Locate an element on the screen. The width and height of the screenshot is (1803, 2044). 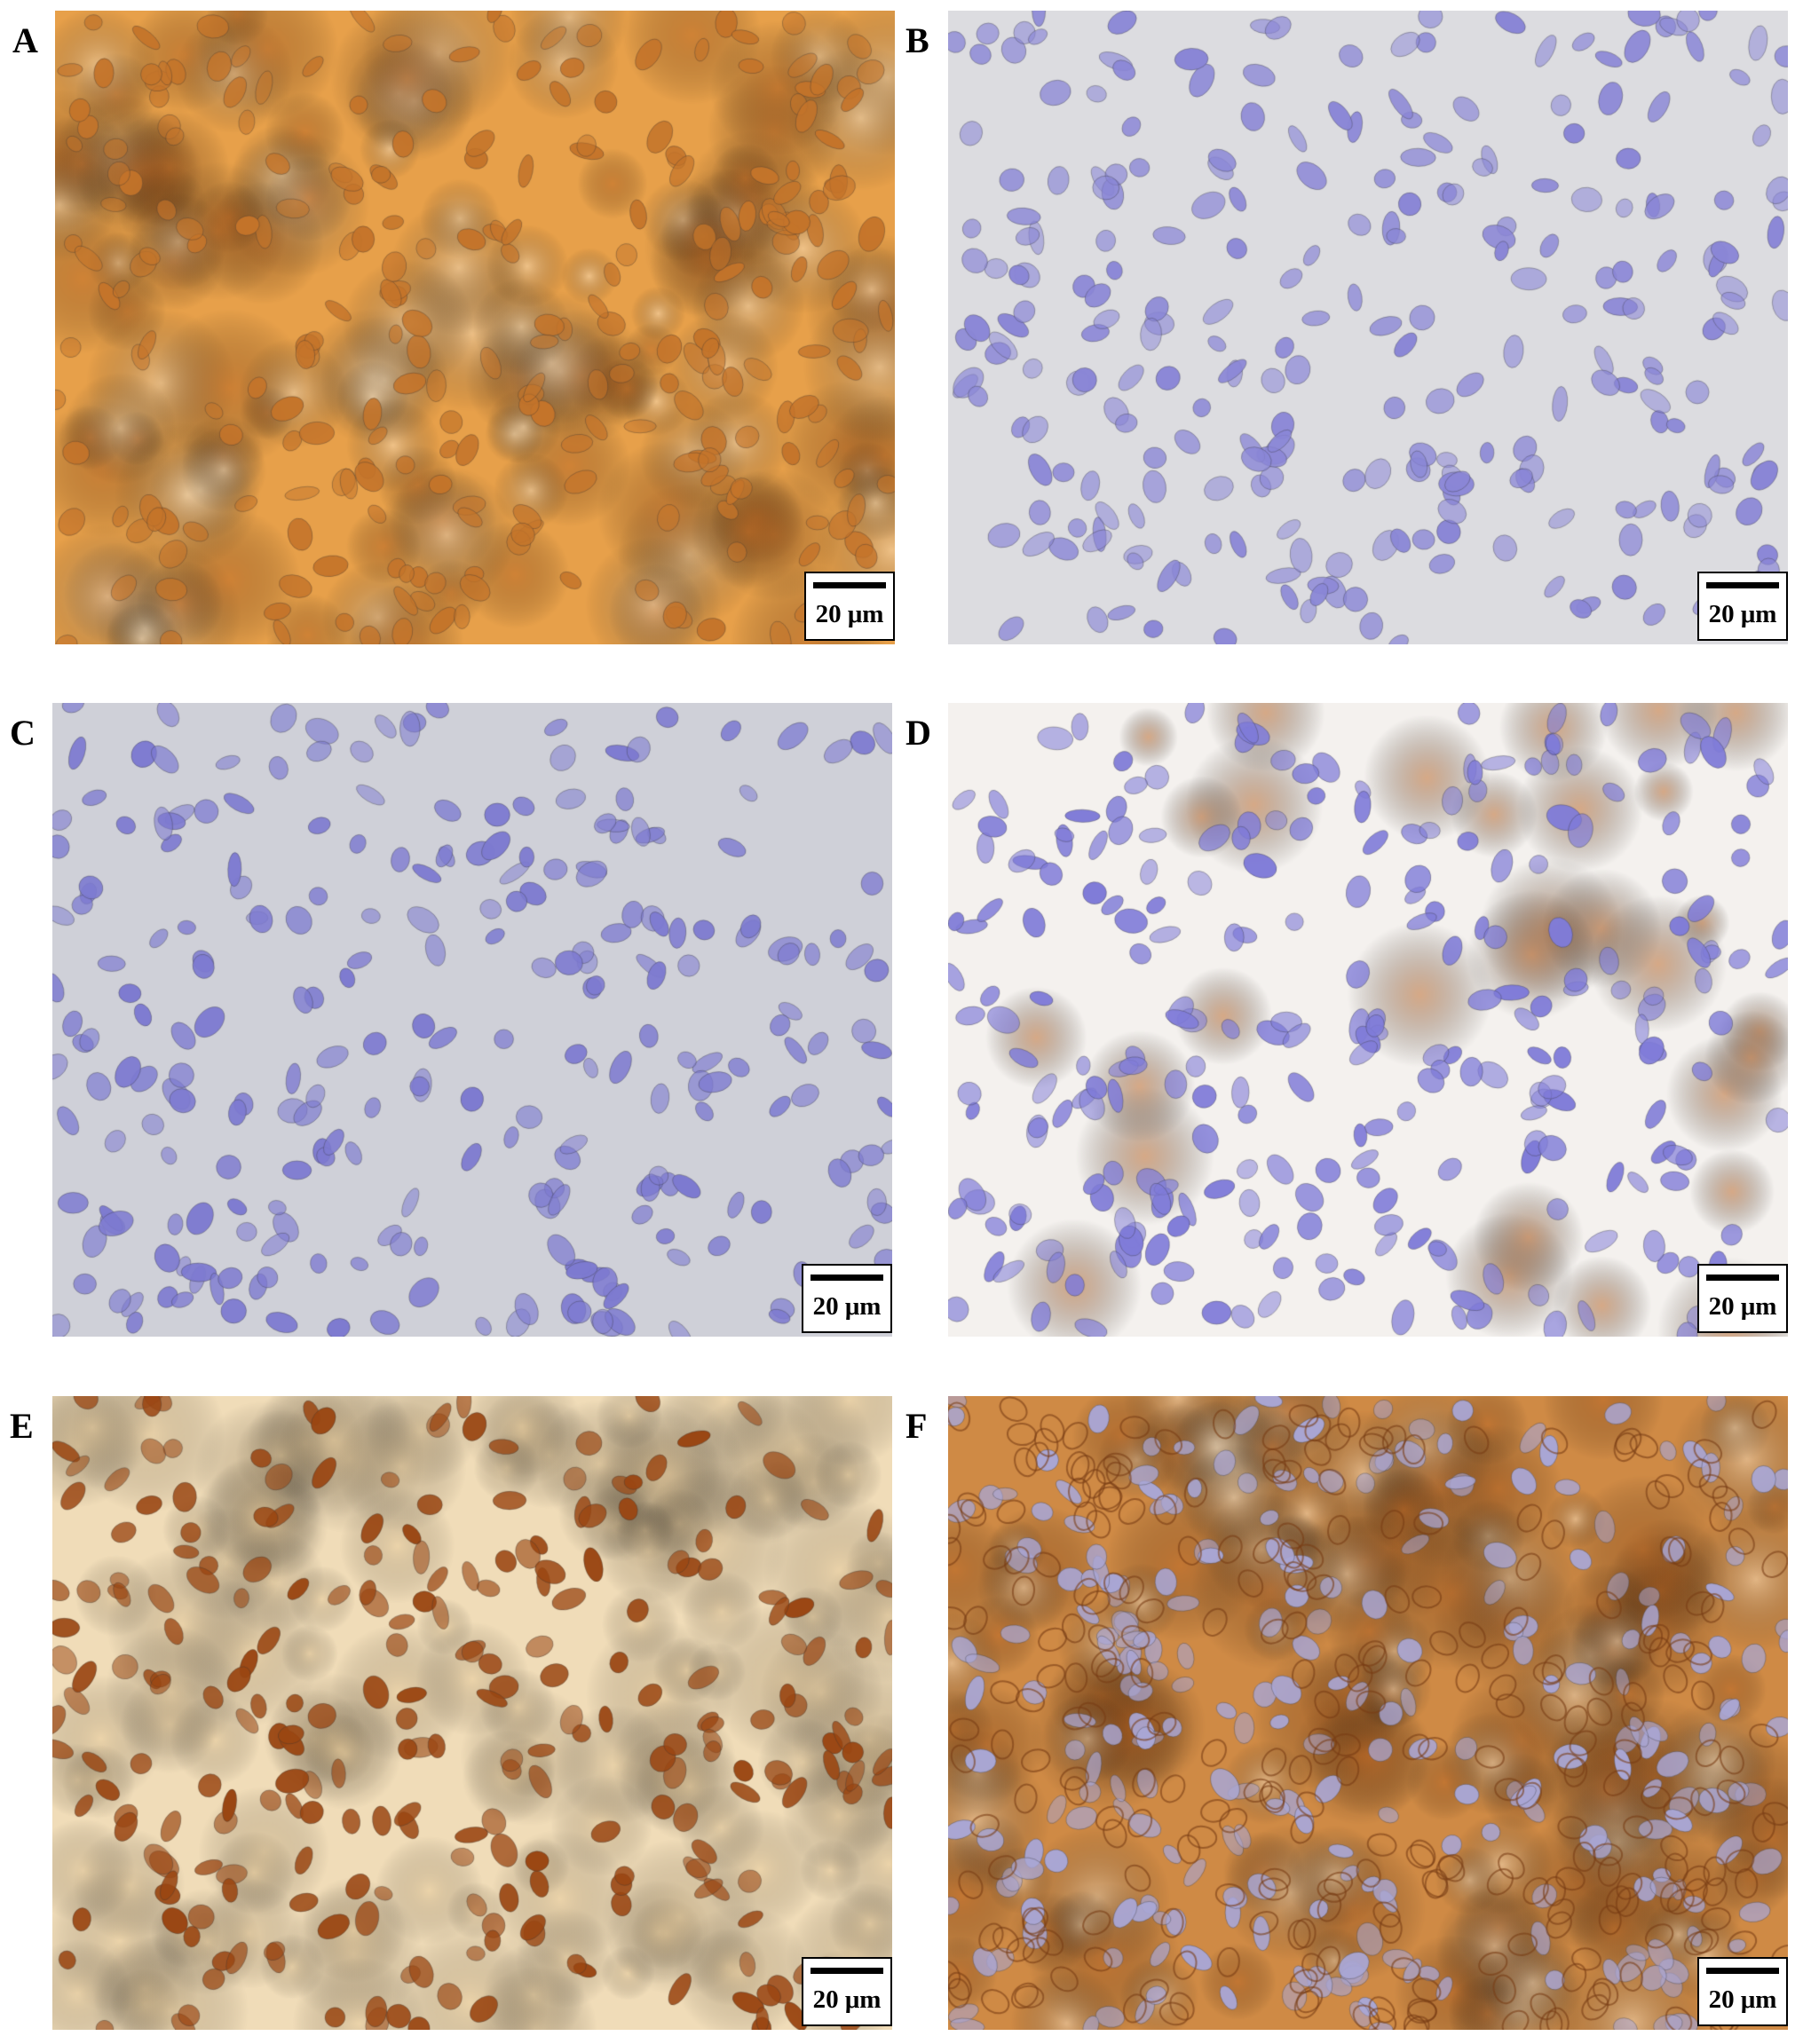
micrograph-panel-d: 20 μm is located at coordinates (1368, 1020).